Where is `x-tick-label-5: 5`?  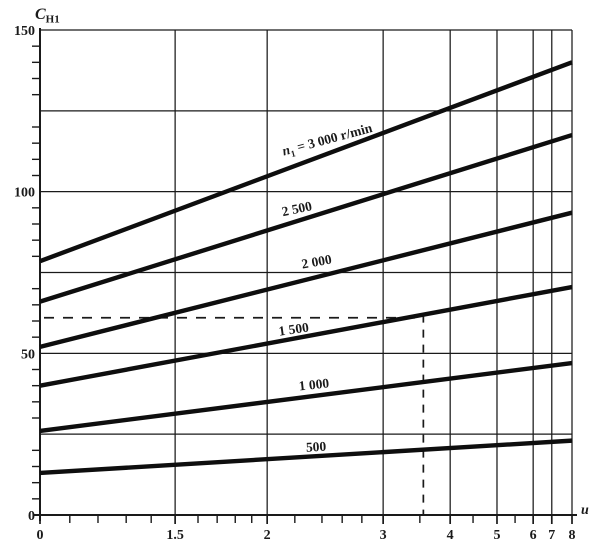 x-tick-label-5: 5 is located at coordinates (496, 535).